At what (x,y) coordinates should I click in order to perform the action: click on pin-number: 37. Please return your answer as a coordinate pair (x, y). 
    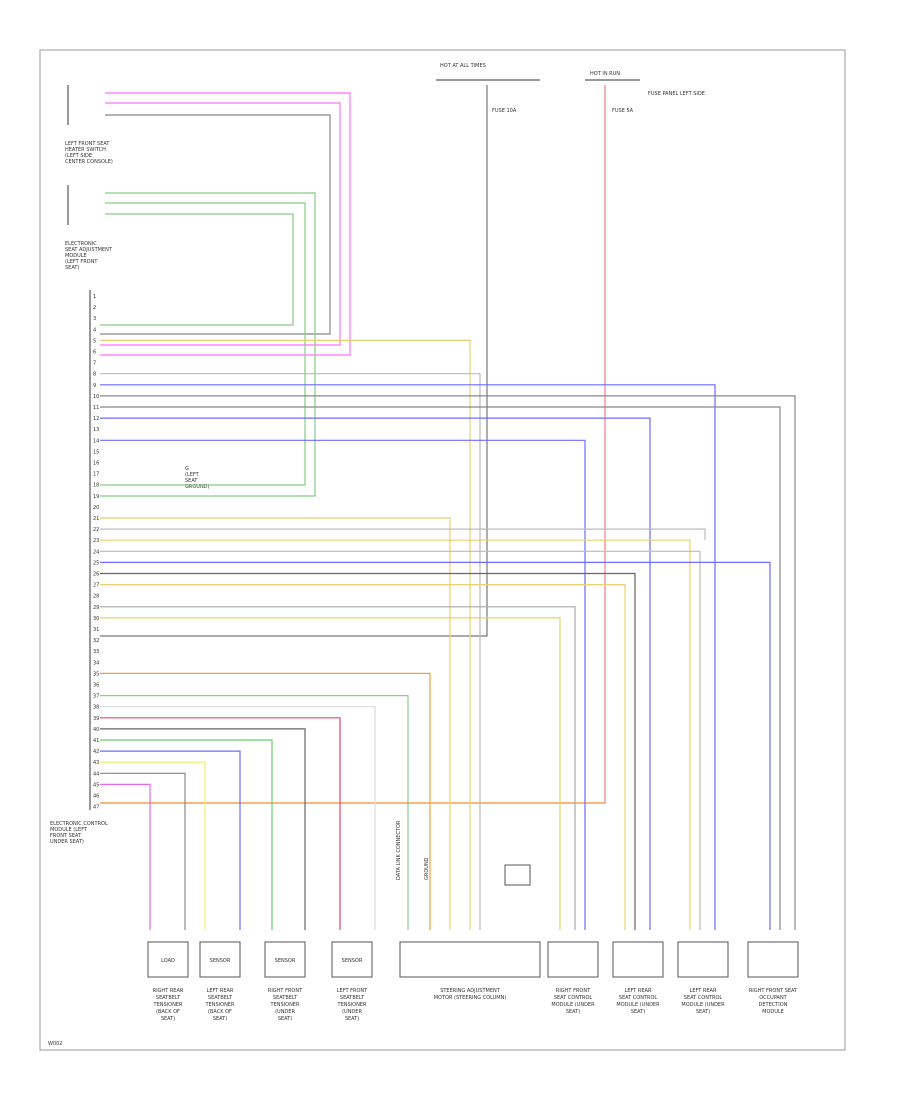
    Looking at the image, I should click on (96, 697).